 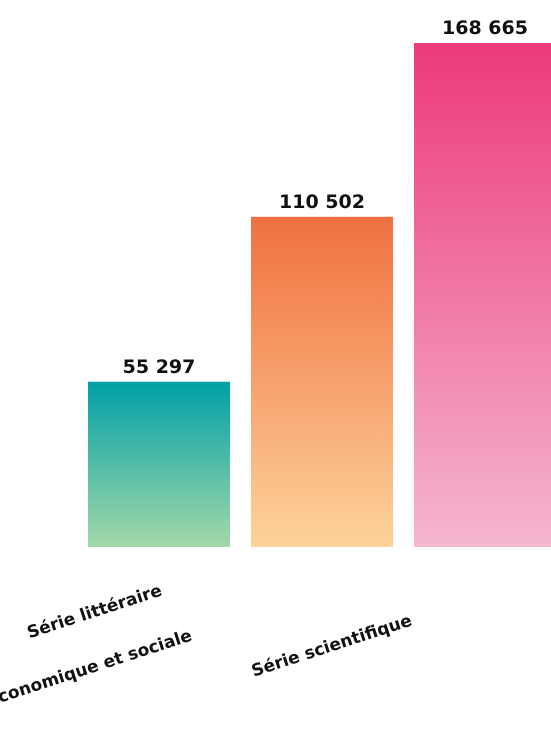 What do you see at coordinates (159, 367) in the screenshot?
I see `value-label-1: 55 297` at bounding box center [159, 367].